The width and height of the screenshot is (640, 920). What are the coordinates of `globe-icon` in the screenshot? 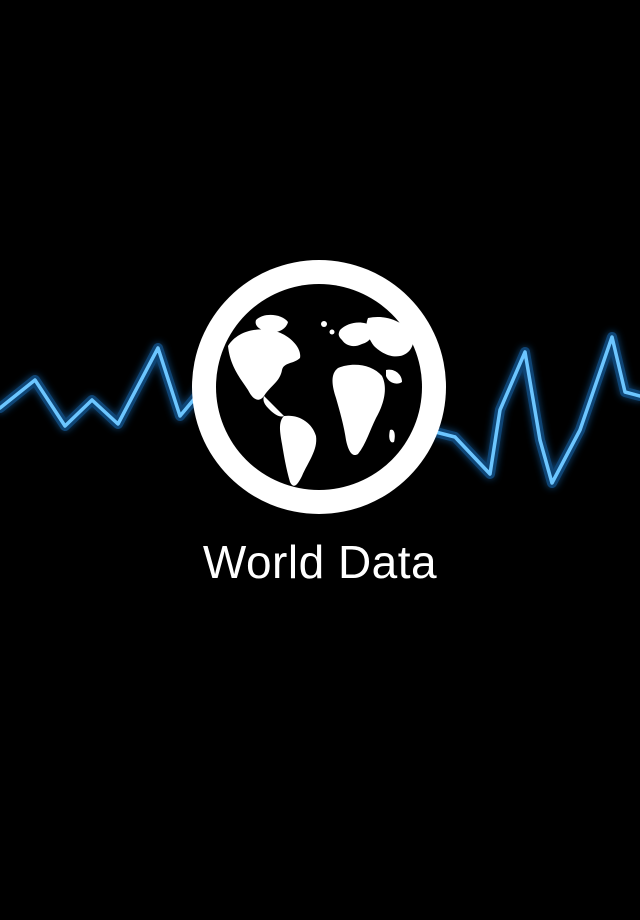 It's located at (319, 387).